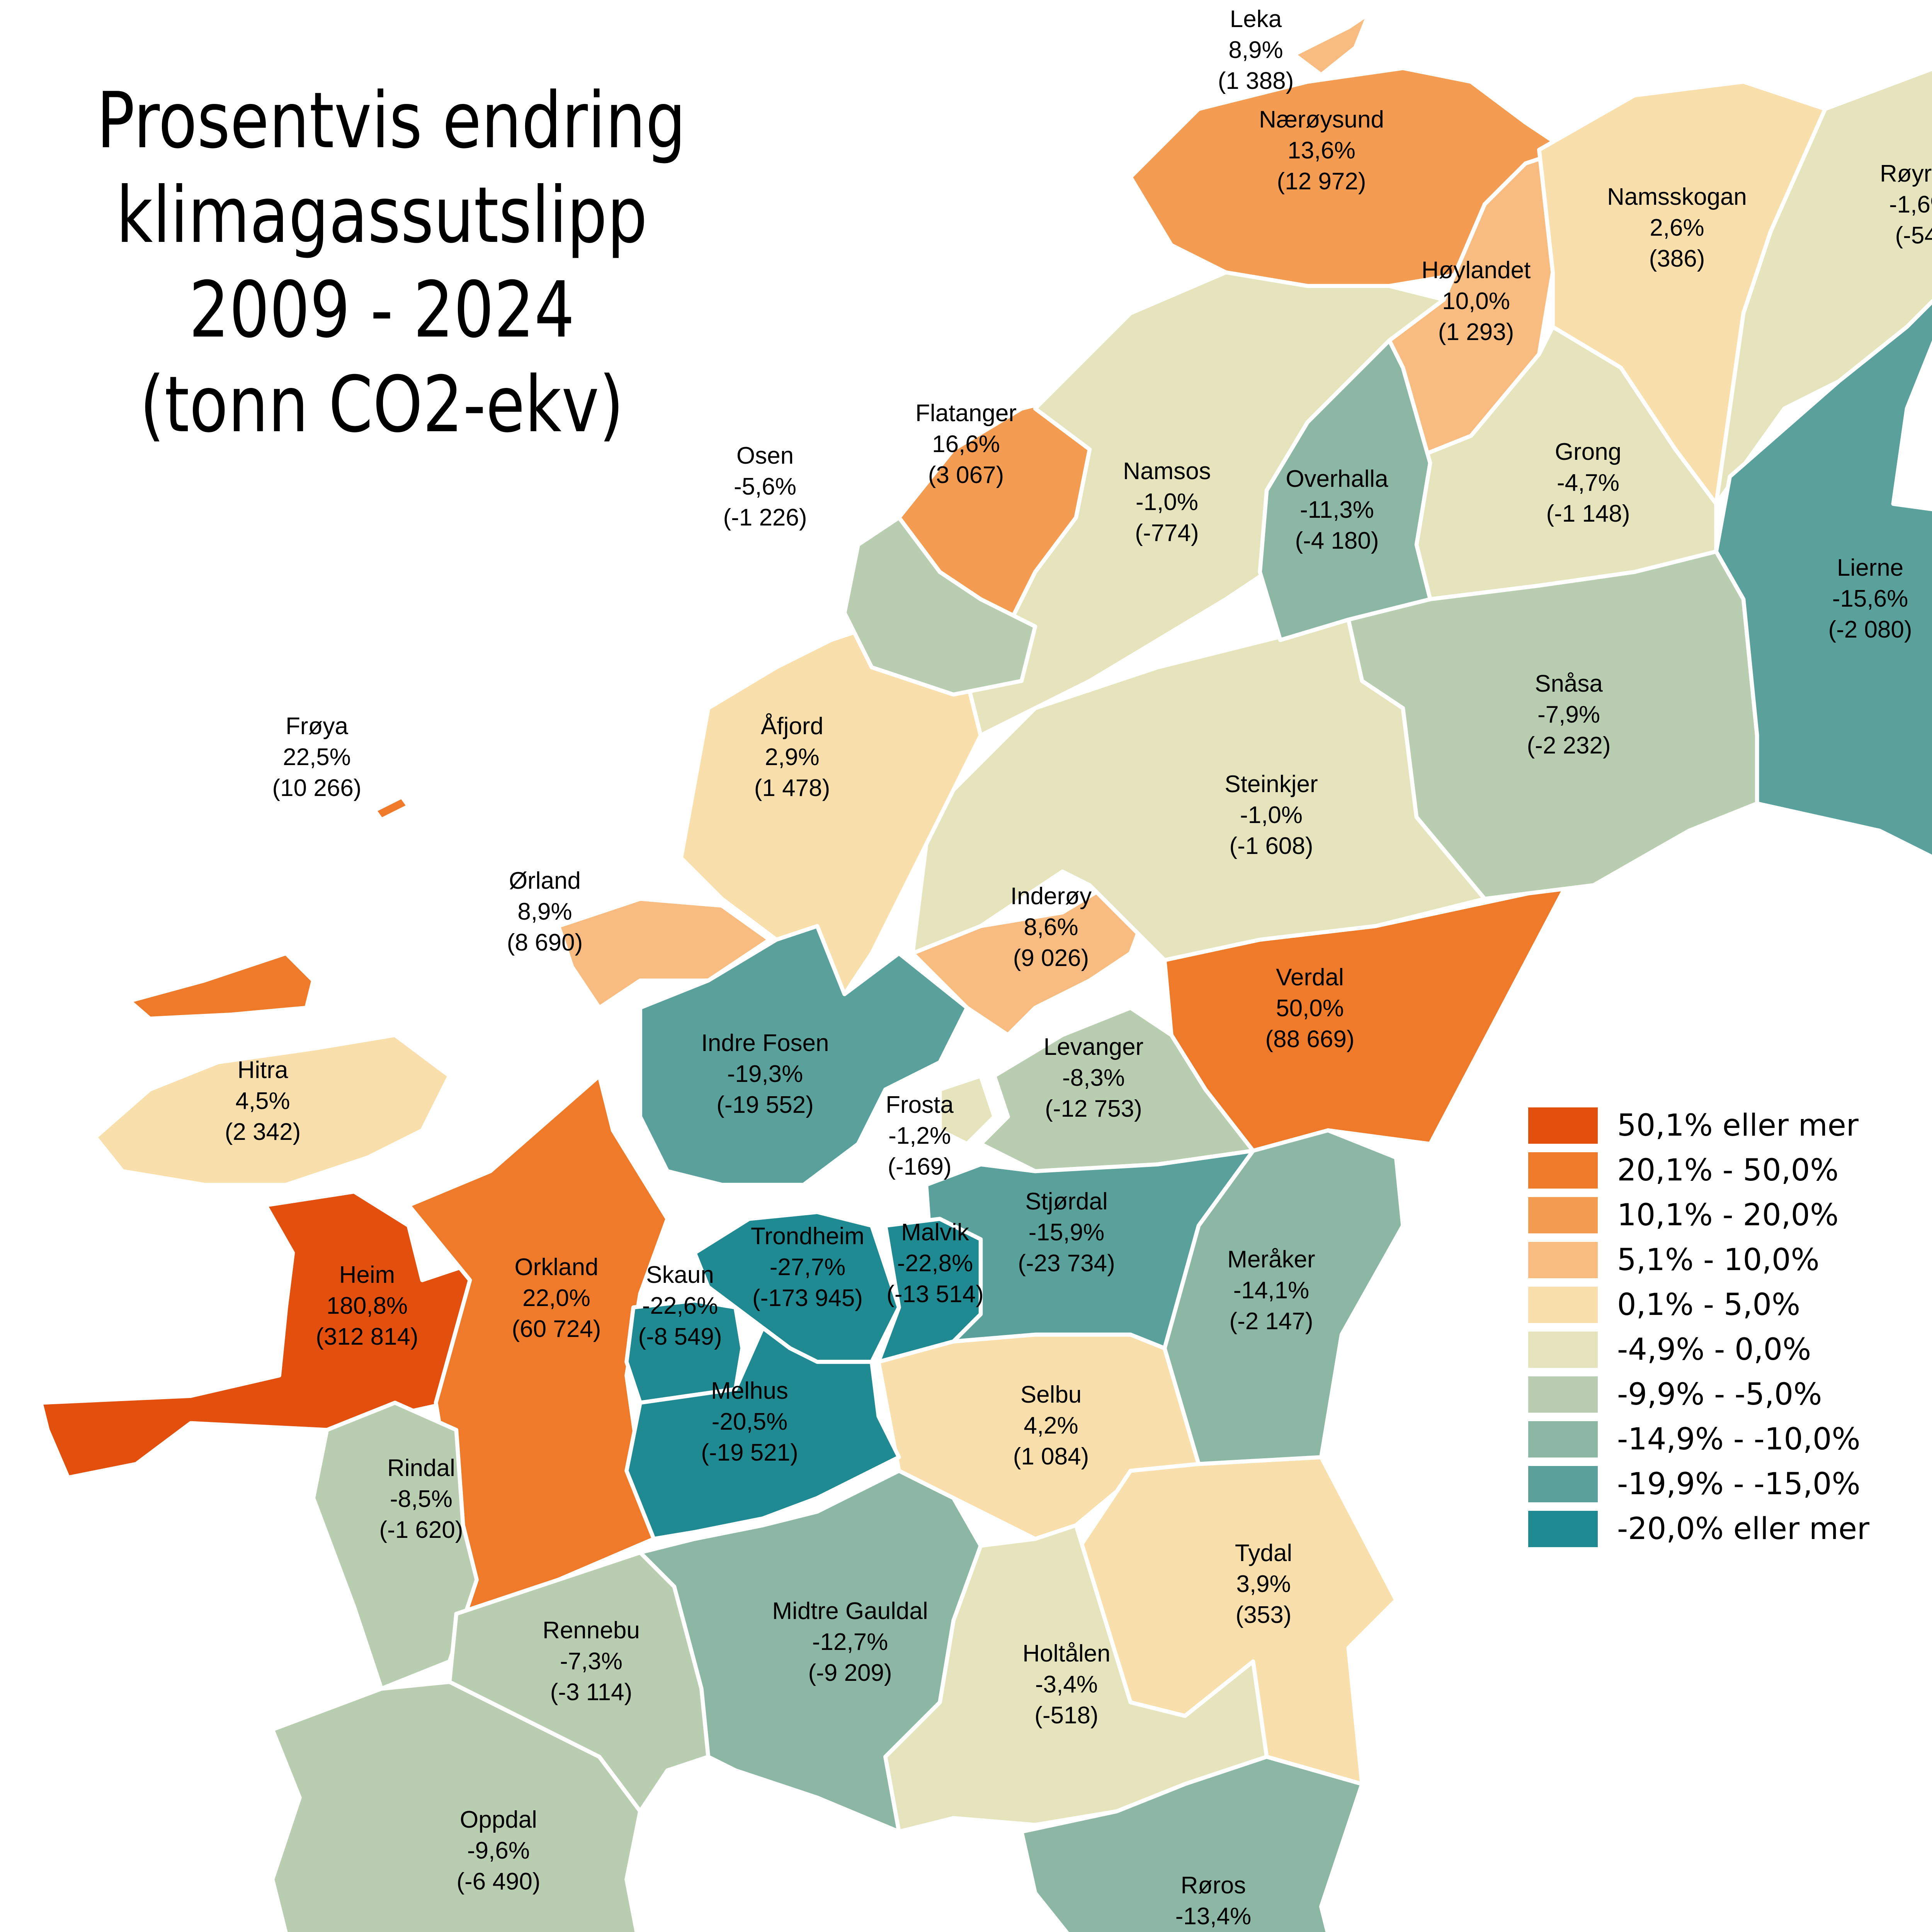 The width and height of the screenshot is (1932, 1932). I want to click on label-namsos: Namsos -1,0% (-774), so click(1167, 502).